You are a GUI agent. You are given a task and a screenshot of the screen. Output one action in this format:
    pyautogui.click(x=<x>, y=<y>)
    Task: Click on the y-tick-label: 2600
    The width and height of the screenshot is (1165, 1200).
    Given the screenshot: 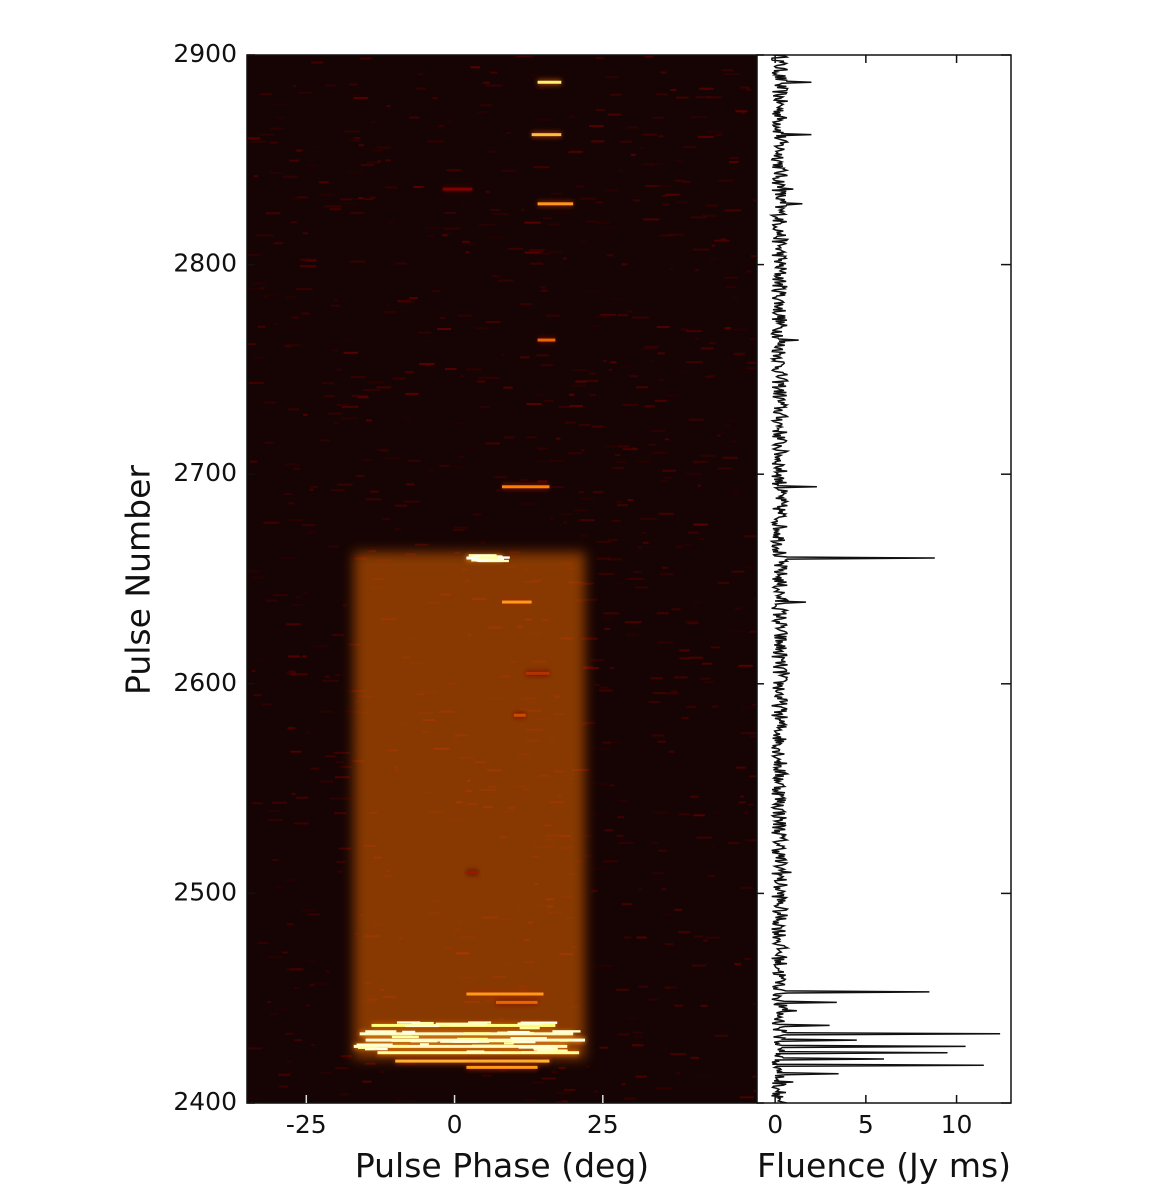 What is the action you would take?
    pyautogui.click(x=205, y=682)
    